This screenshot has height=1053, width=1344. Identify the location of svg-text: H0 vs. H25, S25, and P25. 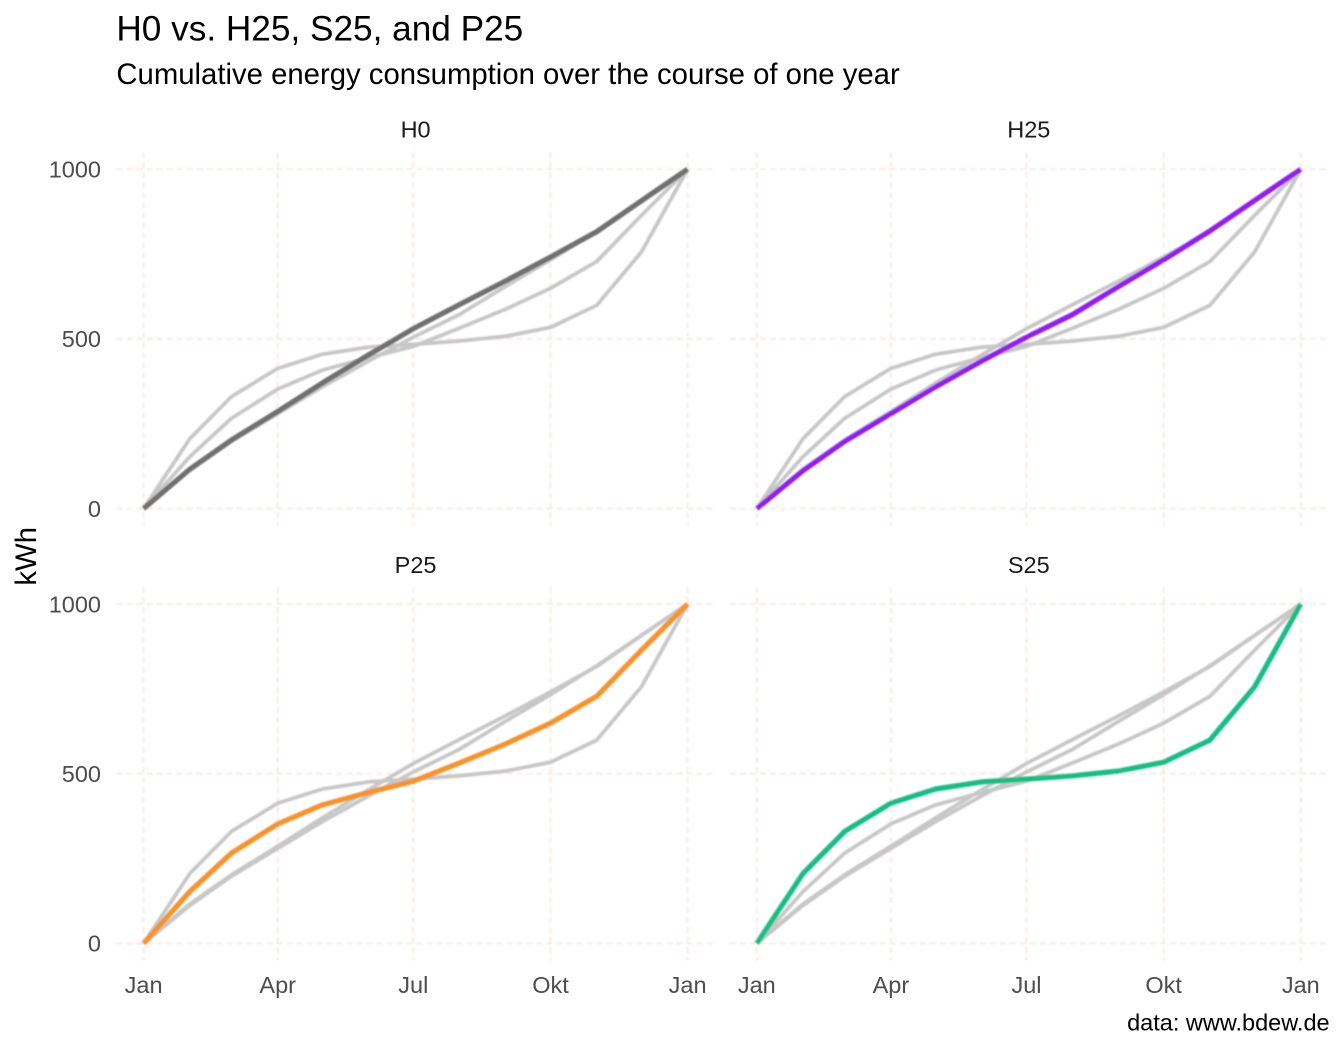
(319, 28).